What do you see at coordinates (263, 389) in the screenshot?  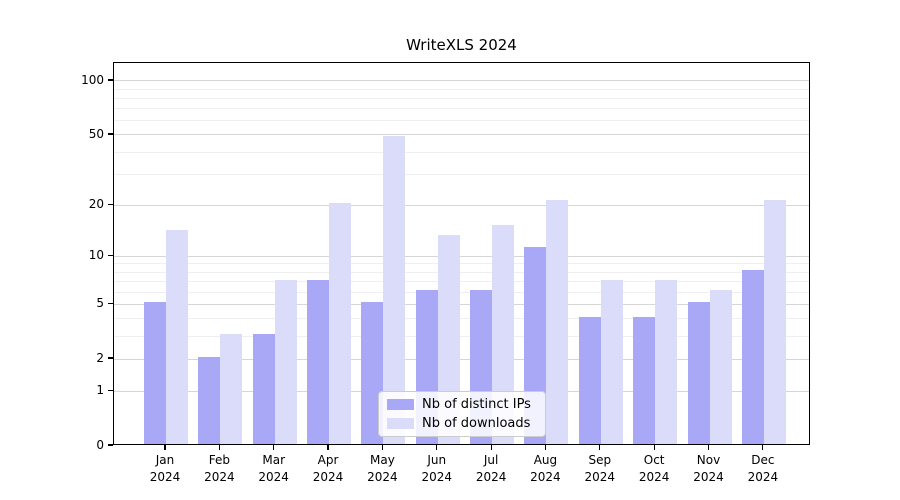 I see `bar-ips-mar` at bounding box center [263, 389].